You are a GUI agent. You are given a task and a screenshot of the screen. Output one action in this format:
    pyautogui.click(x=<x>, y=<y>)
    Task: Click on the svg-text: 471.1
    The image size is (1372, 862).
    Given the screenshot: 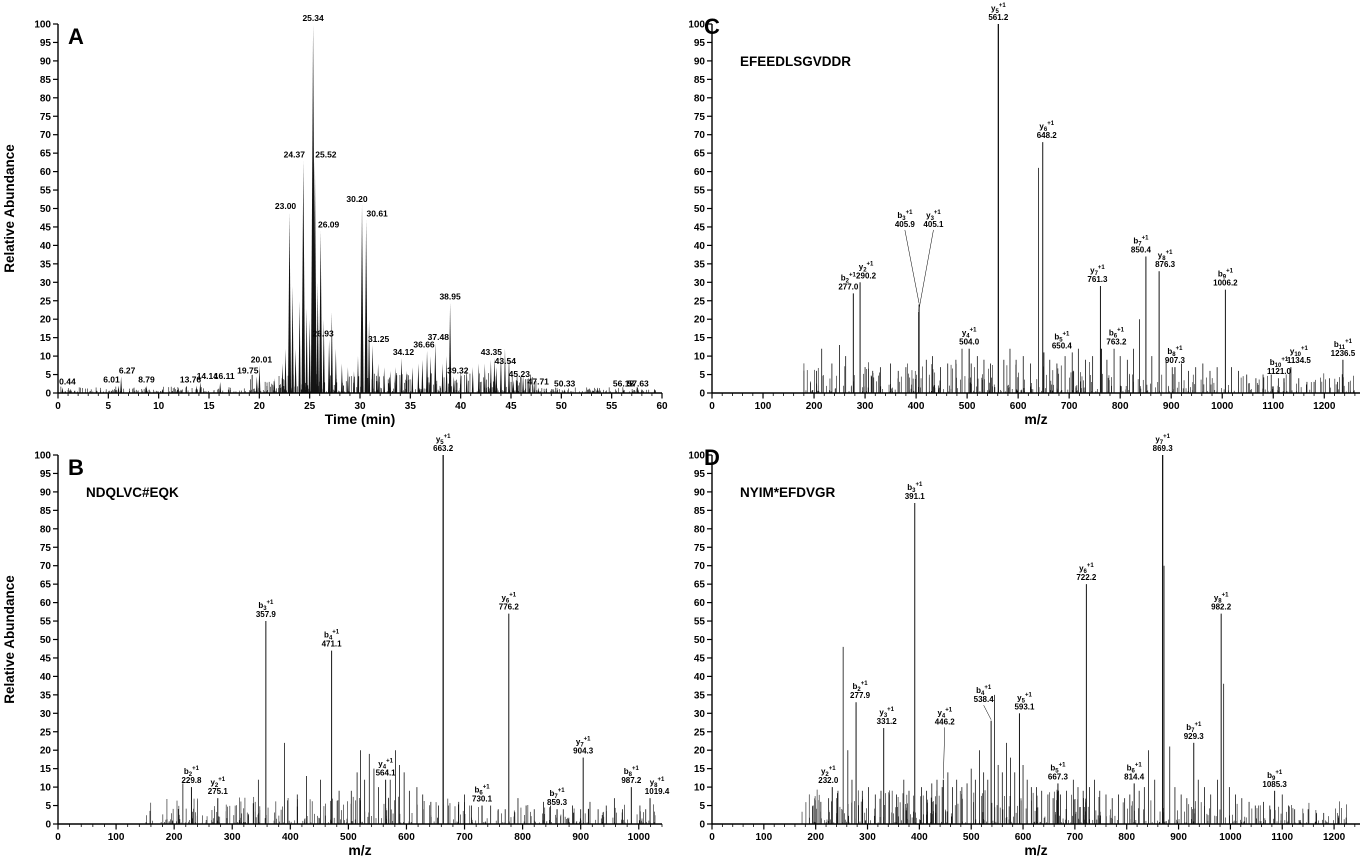 What is the action you would take?
    pyautogui.click(x=332, y=644)
    